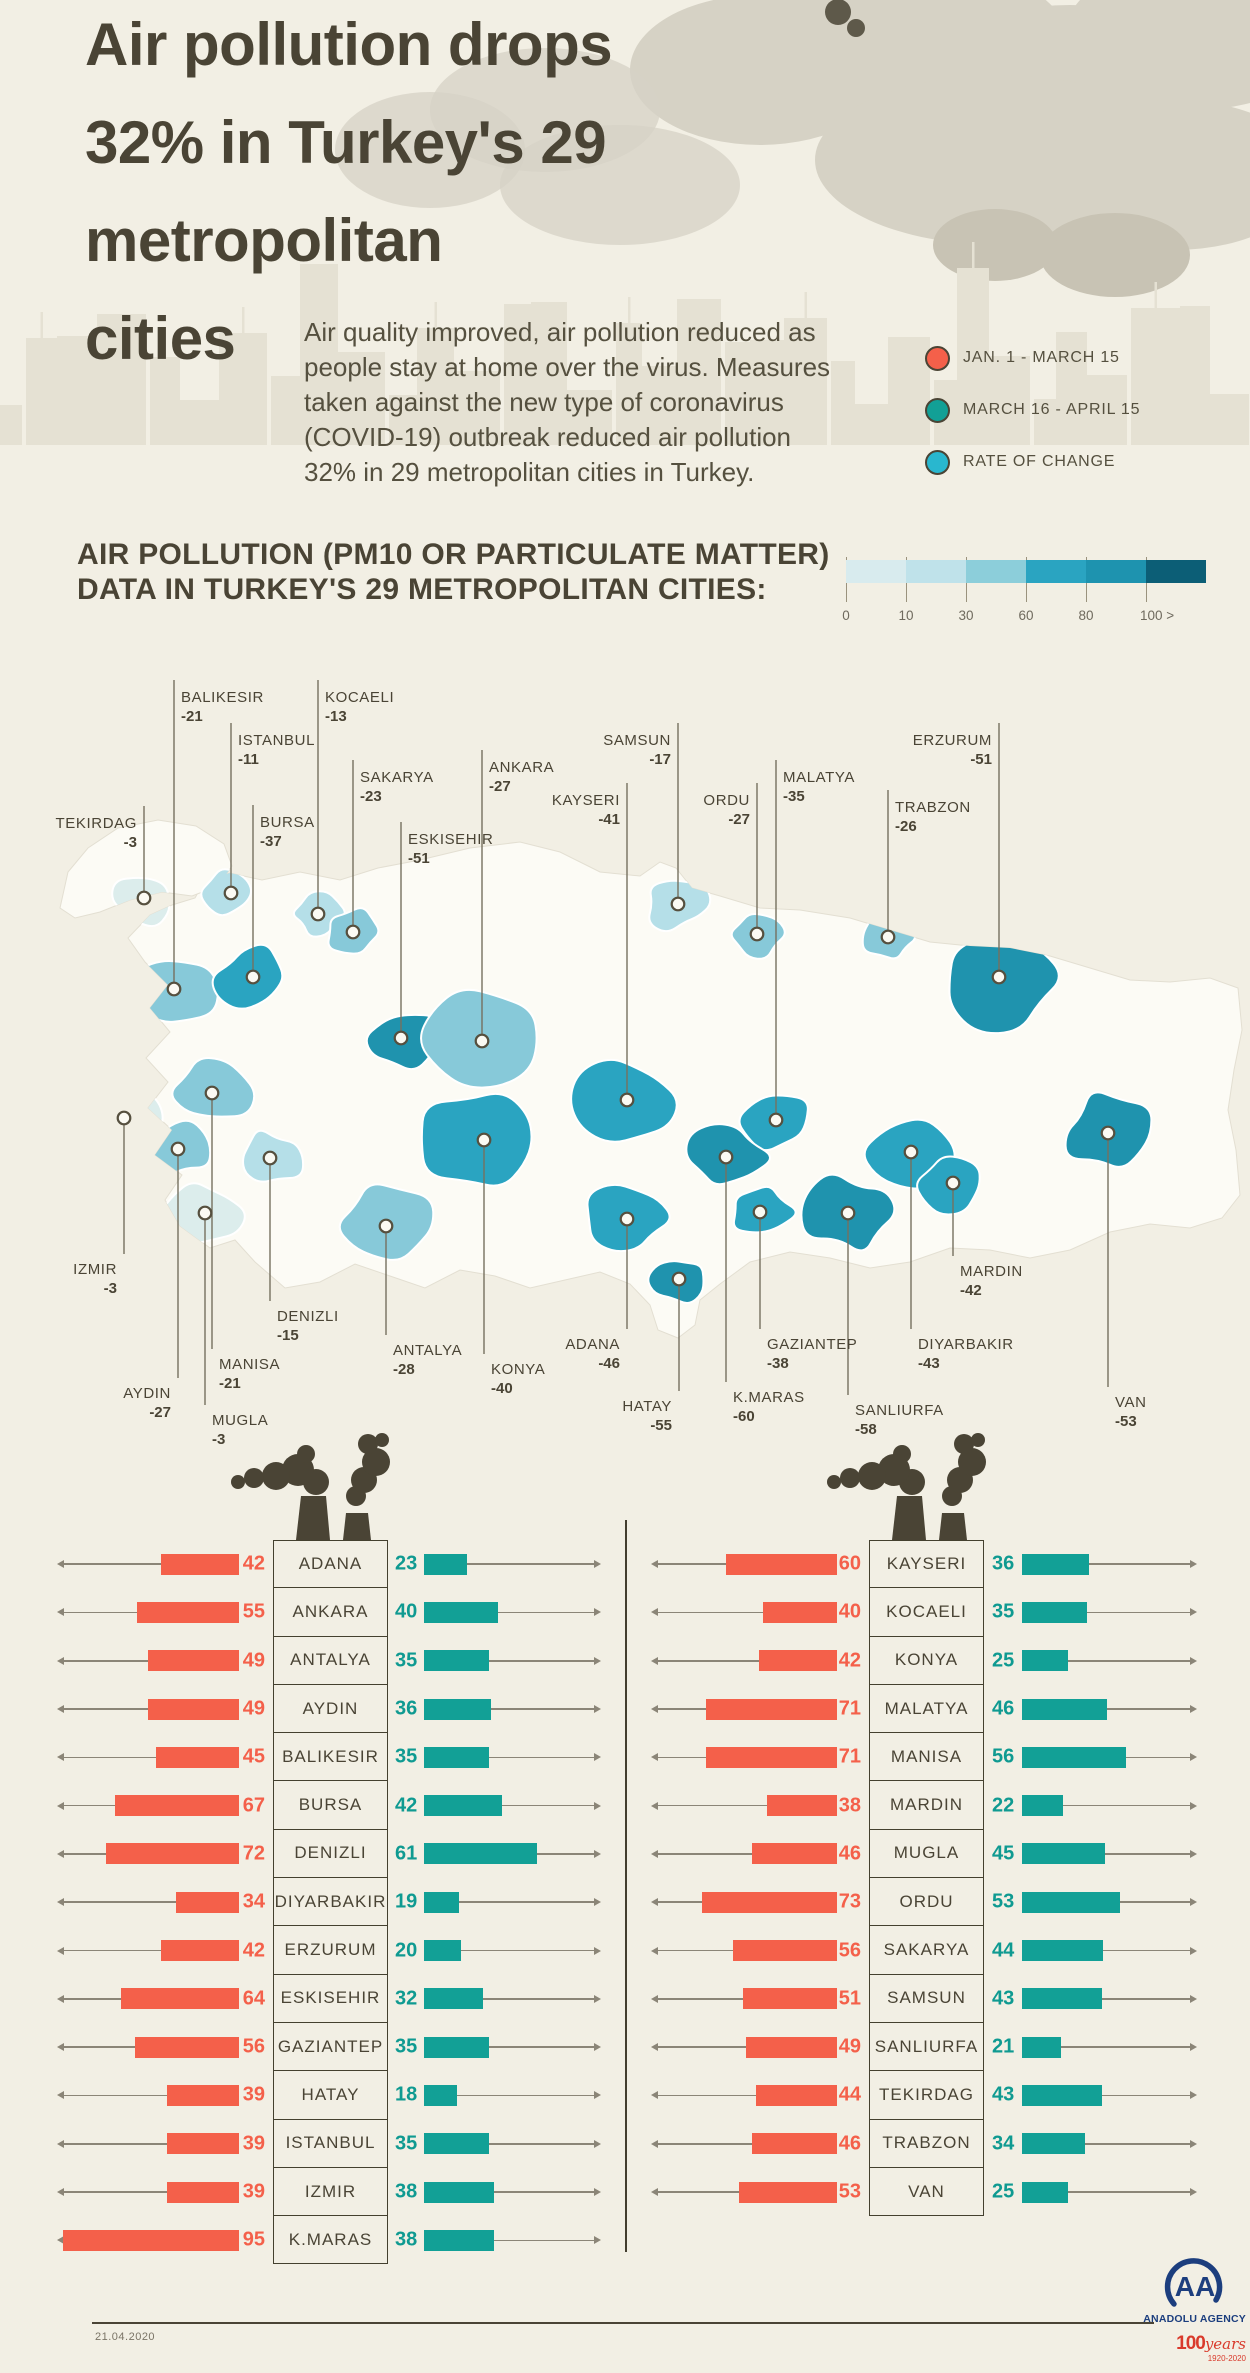  I want to click on apr-bar-zone: 56, so click(1117, 1757).